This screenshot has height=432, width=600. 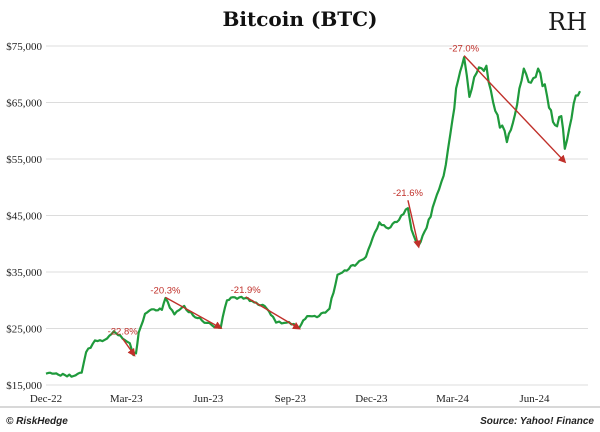 I want to click on x-tick-label: Jun-24, so click(x=535, y=399).